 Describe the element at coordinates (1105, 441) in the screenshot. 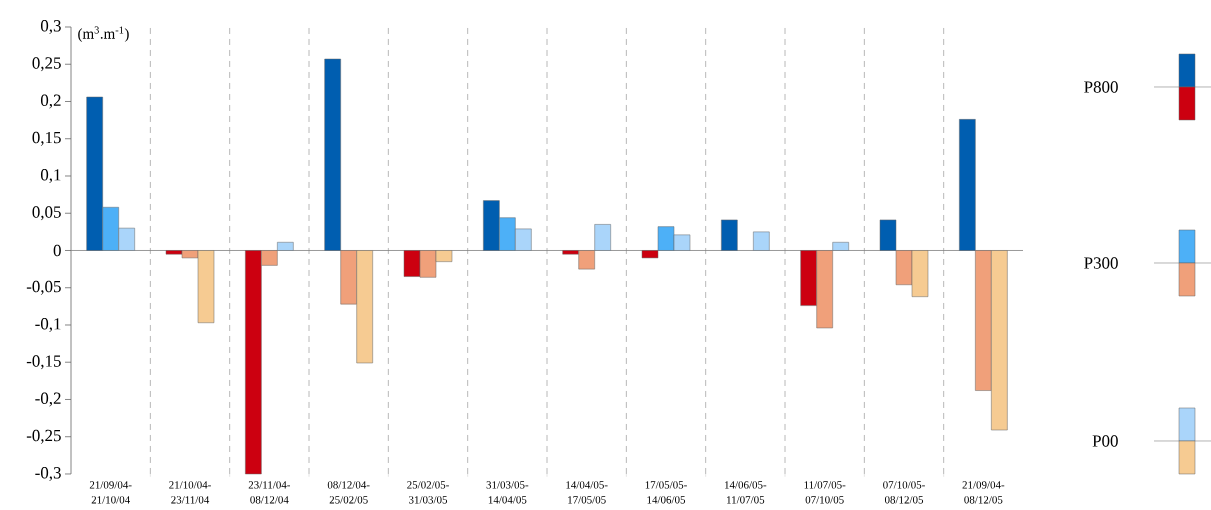

I see `text: P00` at that location.